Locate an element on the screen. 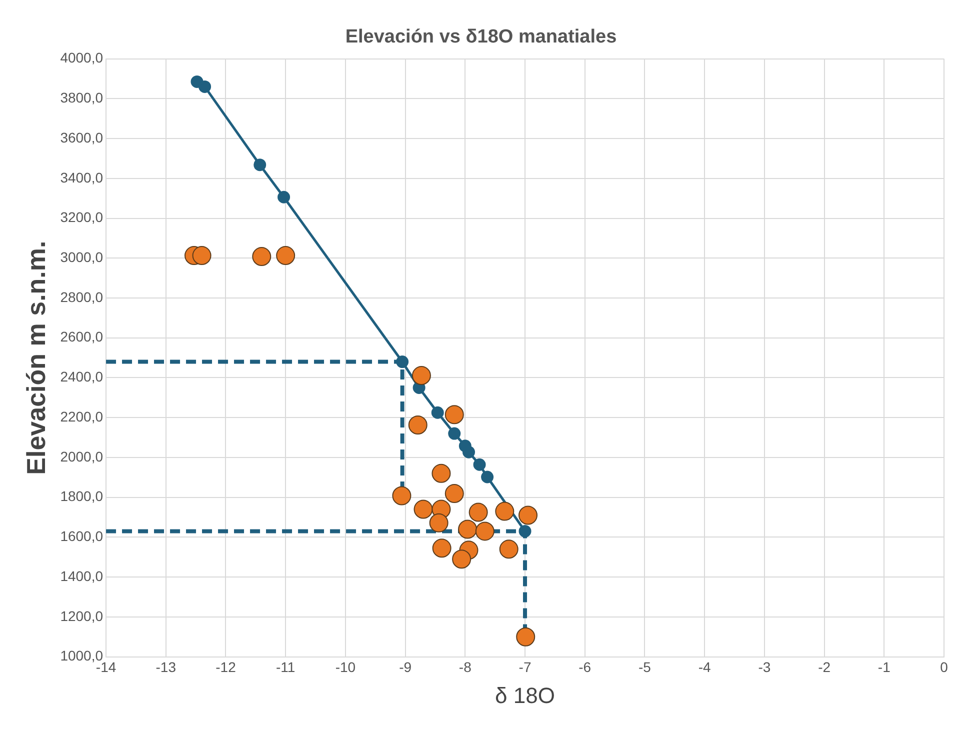  y-tick-label: 1600,0 is located at coordinates (82, 536).